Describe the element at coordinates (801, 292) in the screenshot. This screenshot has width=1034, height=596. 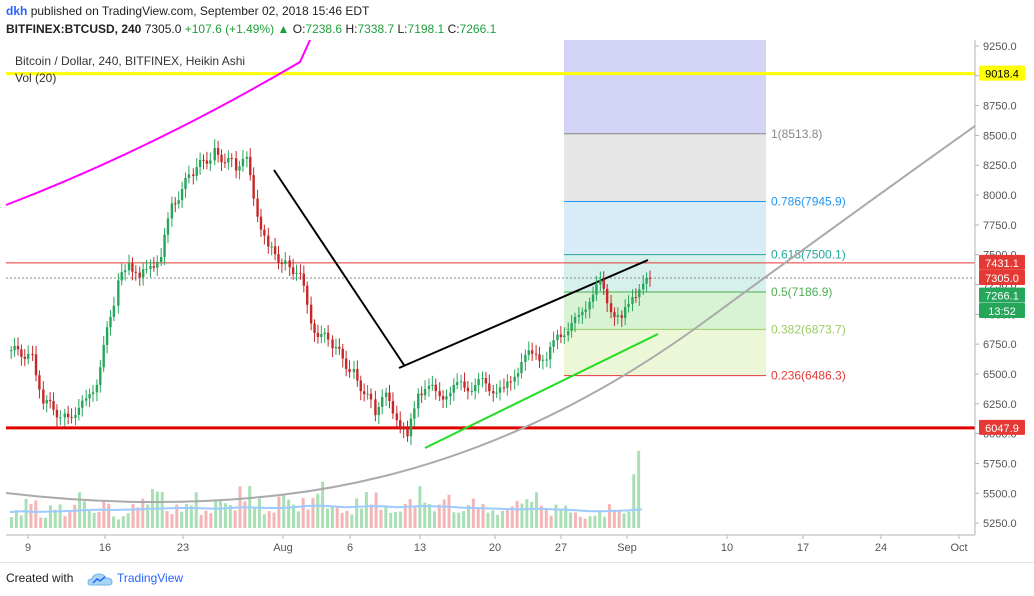
I see `fib-label-3: 0.5(7186.9)` at that location.